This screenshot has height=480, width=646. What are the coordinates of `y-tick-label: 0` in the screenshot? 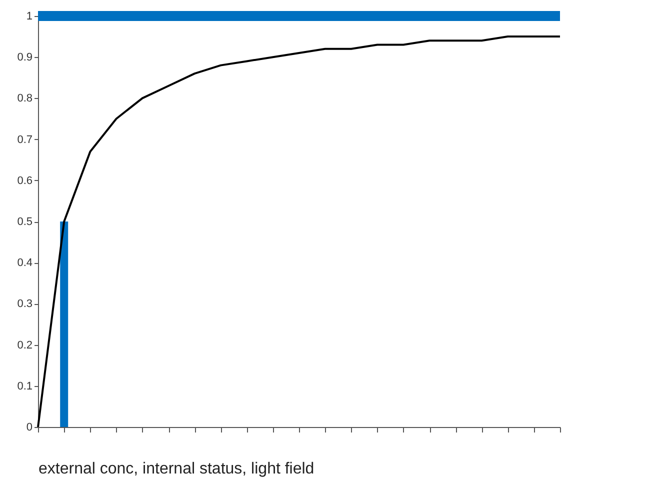 It's located at (29, 428).